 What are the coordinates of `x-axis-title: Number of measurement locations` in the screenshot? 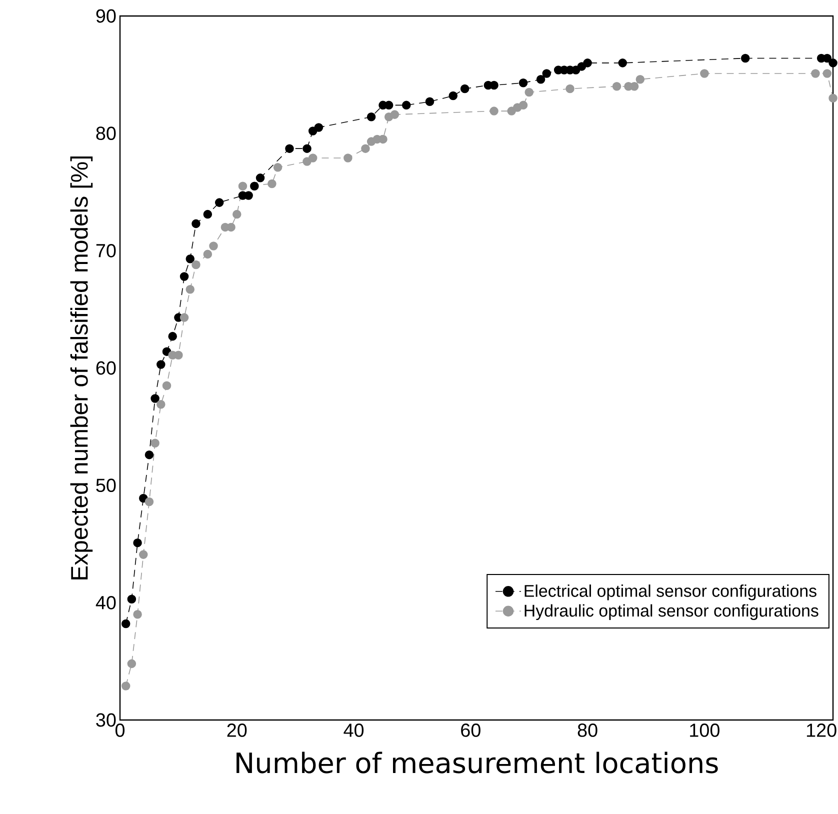 It's located at (477, 763).